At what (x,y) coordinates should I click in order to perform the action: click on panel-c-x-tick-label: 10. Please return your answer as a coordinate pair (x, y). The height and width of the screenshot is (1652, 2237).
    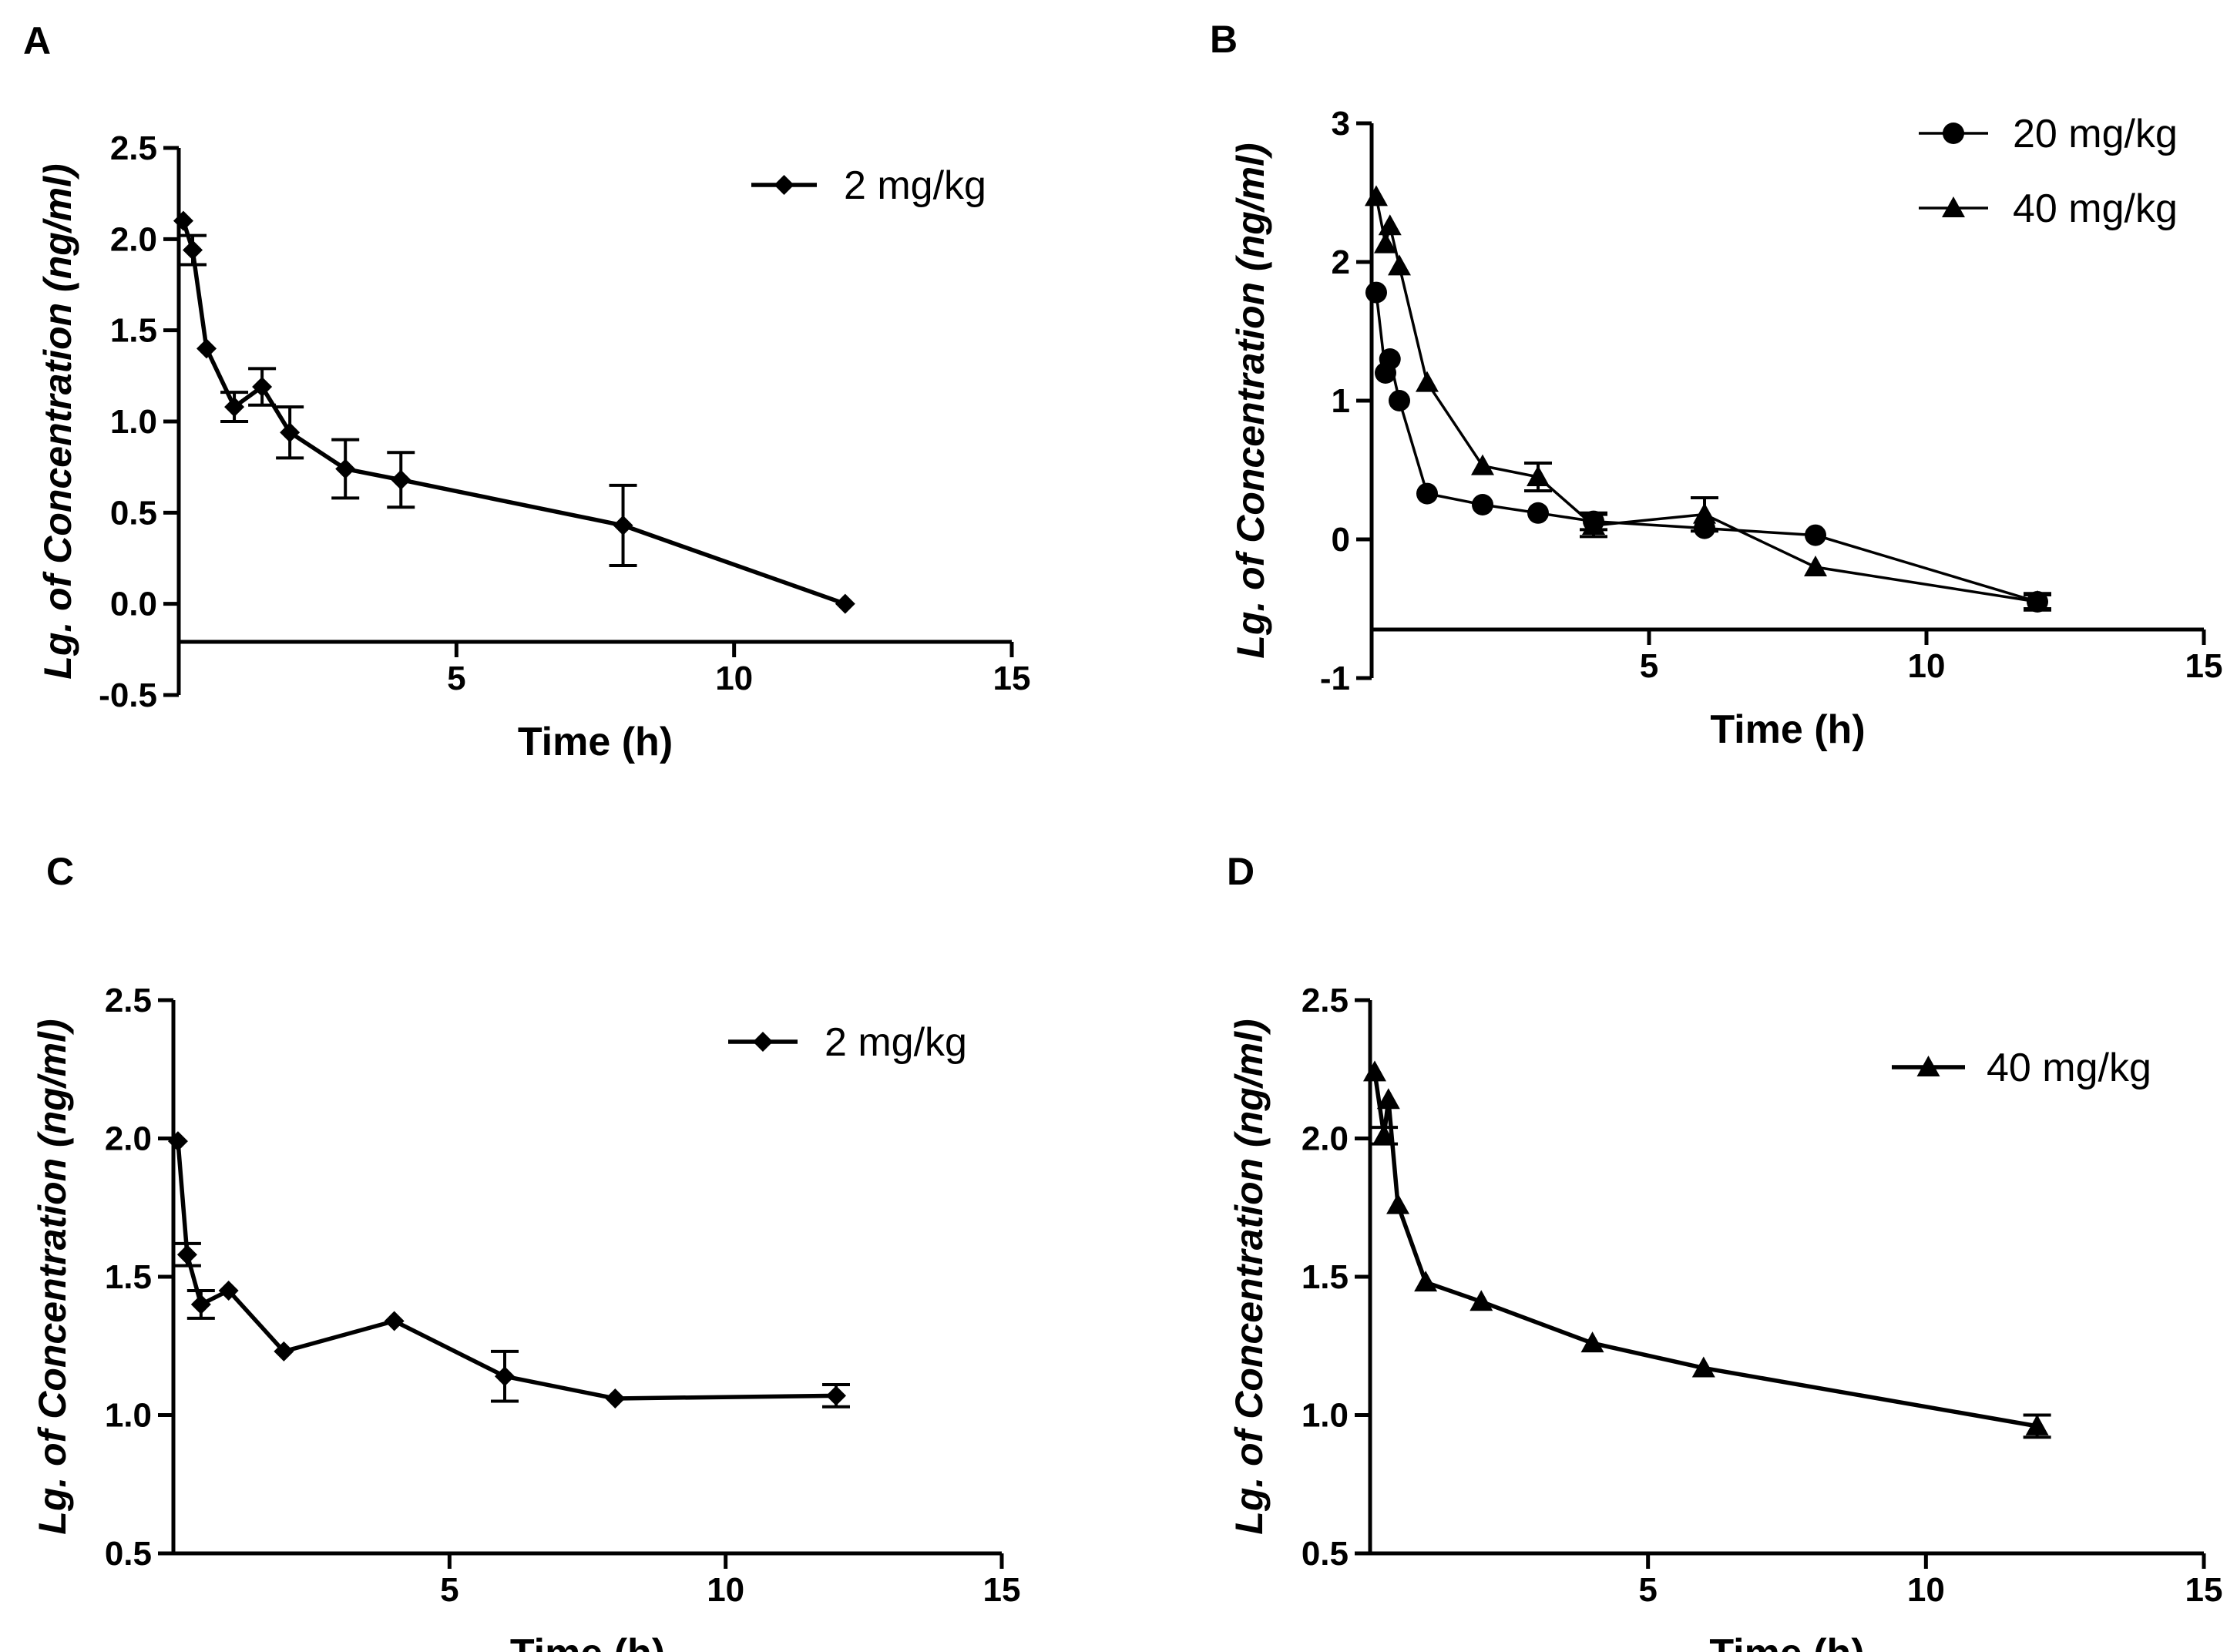
    Looking at the image, I should click on (725, 1590).